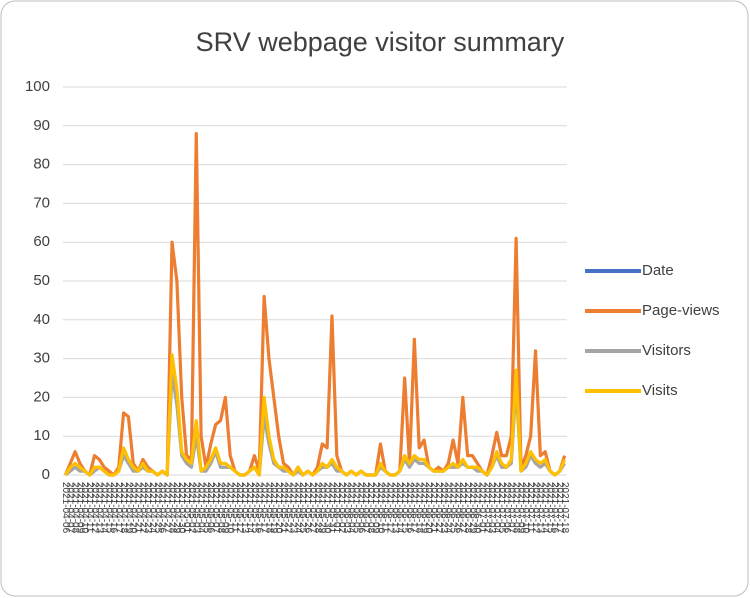 The image size is (750, 598). Describe the element at coordinates (99, 508) in the screenshot. I see `x-tick-label: 2021-04-13` at that location.